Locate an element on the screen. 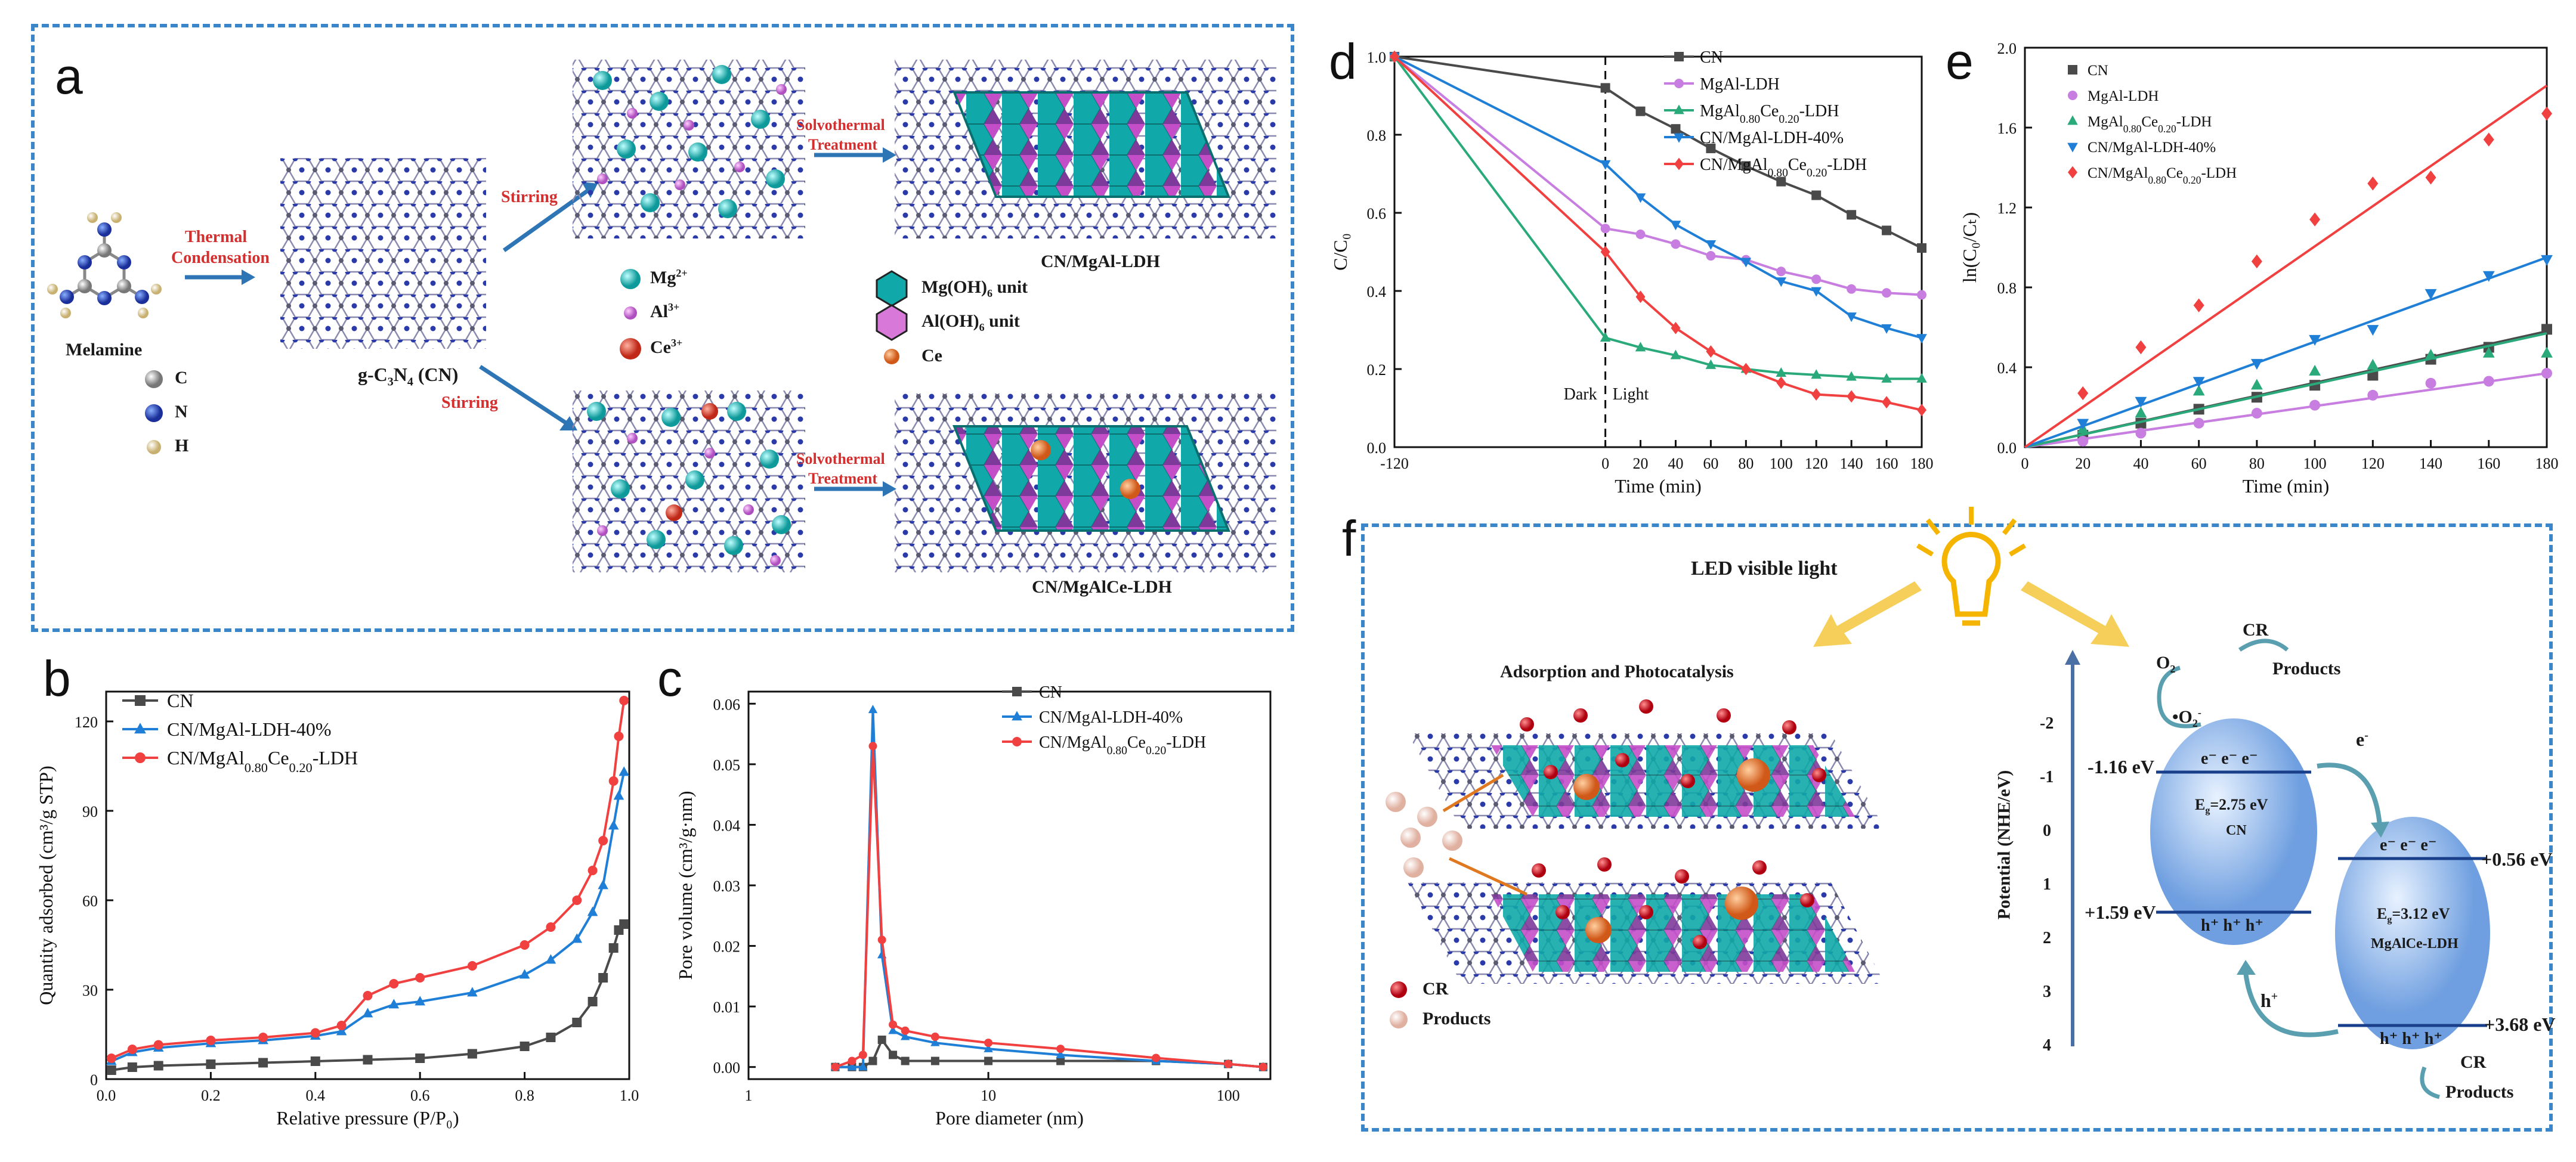 Image resolution: width=2576 pixels, height=1162 pixels. chart-b-xlabel: Relative pressure (P/P₀) is located at coordinates (367, 1118).